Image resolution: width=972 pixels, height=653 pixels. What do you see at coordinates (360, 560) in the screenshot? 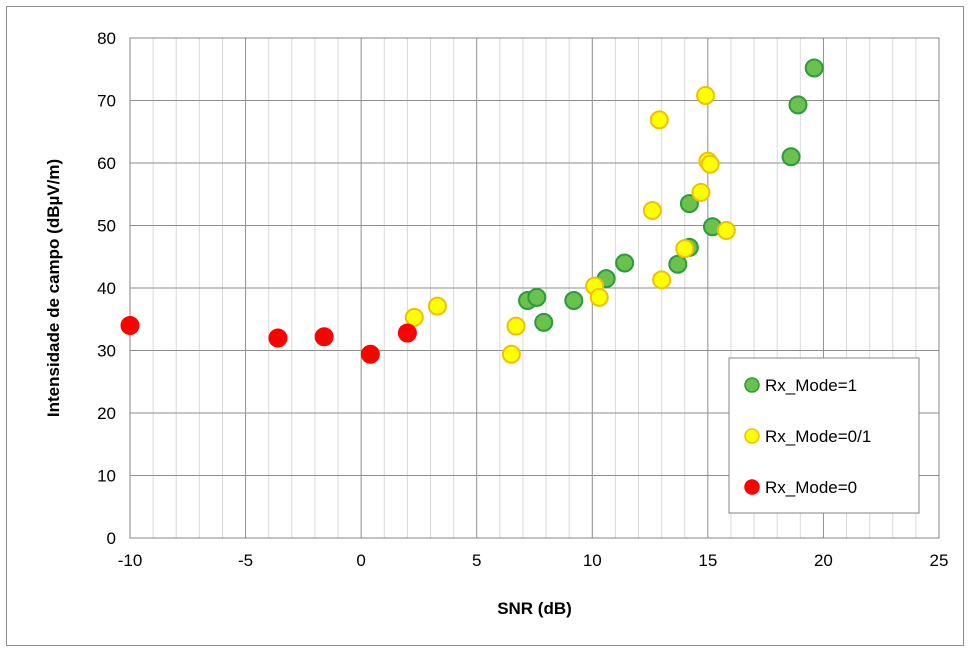
I see `x-tick-label: 0` at bounding box center [360, 560].